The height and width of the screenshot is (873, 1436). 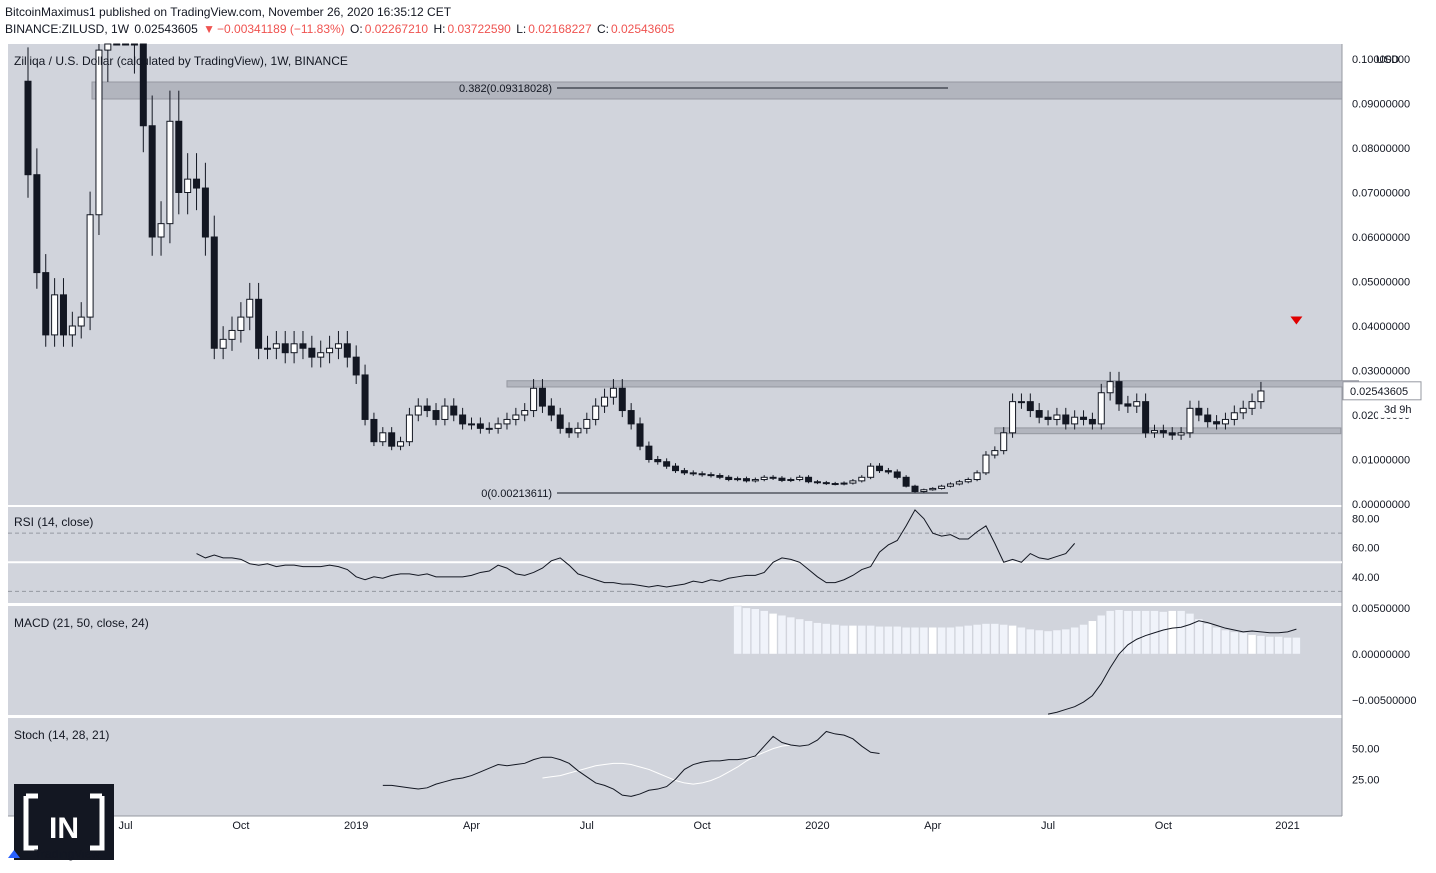 What do you see at coordinates (1381, 60) in the screenshot?
I see `price-tick-label: 0.10000000` at bounding box center [1381, 60].